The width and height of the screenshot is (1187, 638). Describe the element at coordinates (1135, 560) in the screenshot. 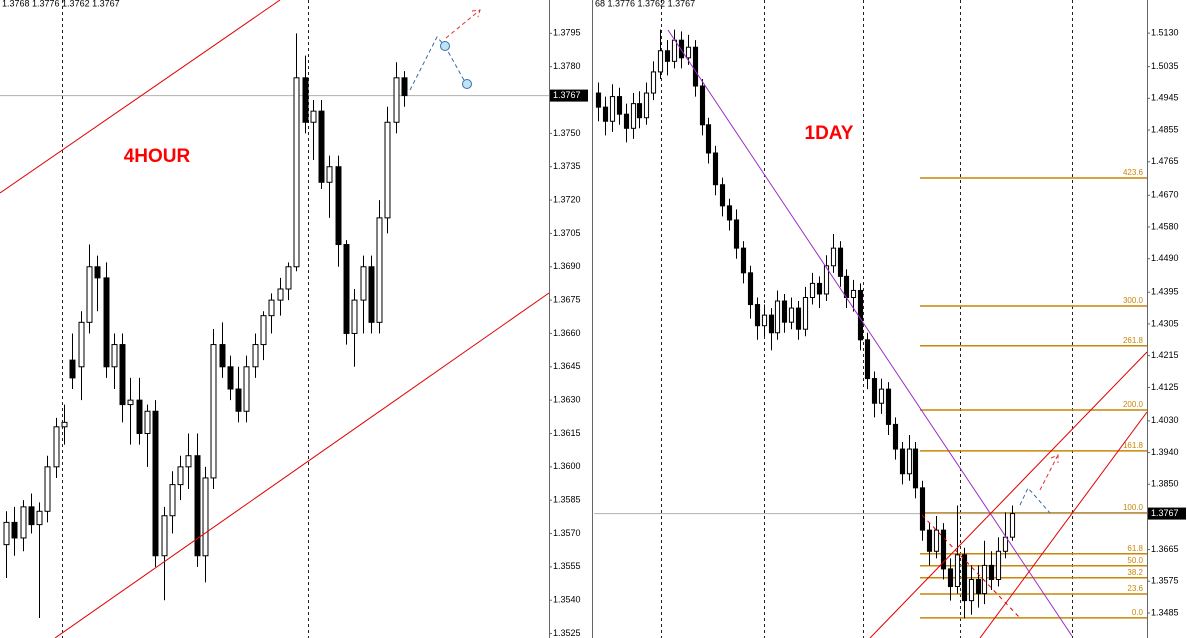

I see `fib-label: 50.0` at that location.